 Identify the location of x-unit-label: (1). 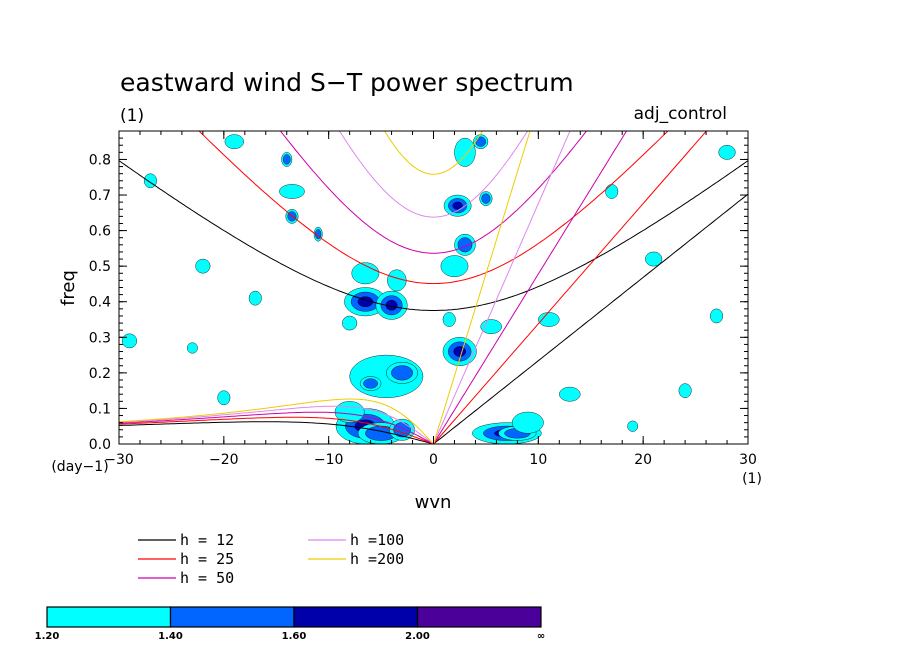
(752, 479).